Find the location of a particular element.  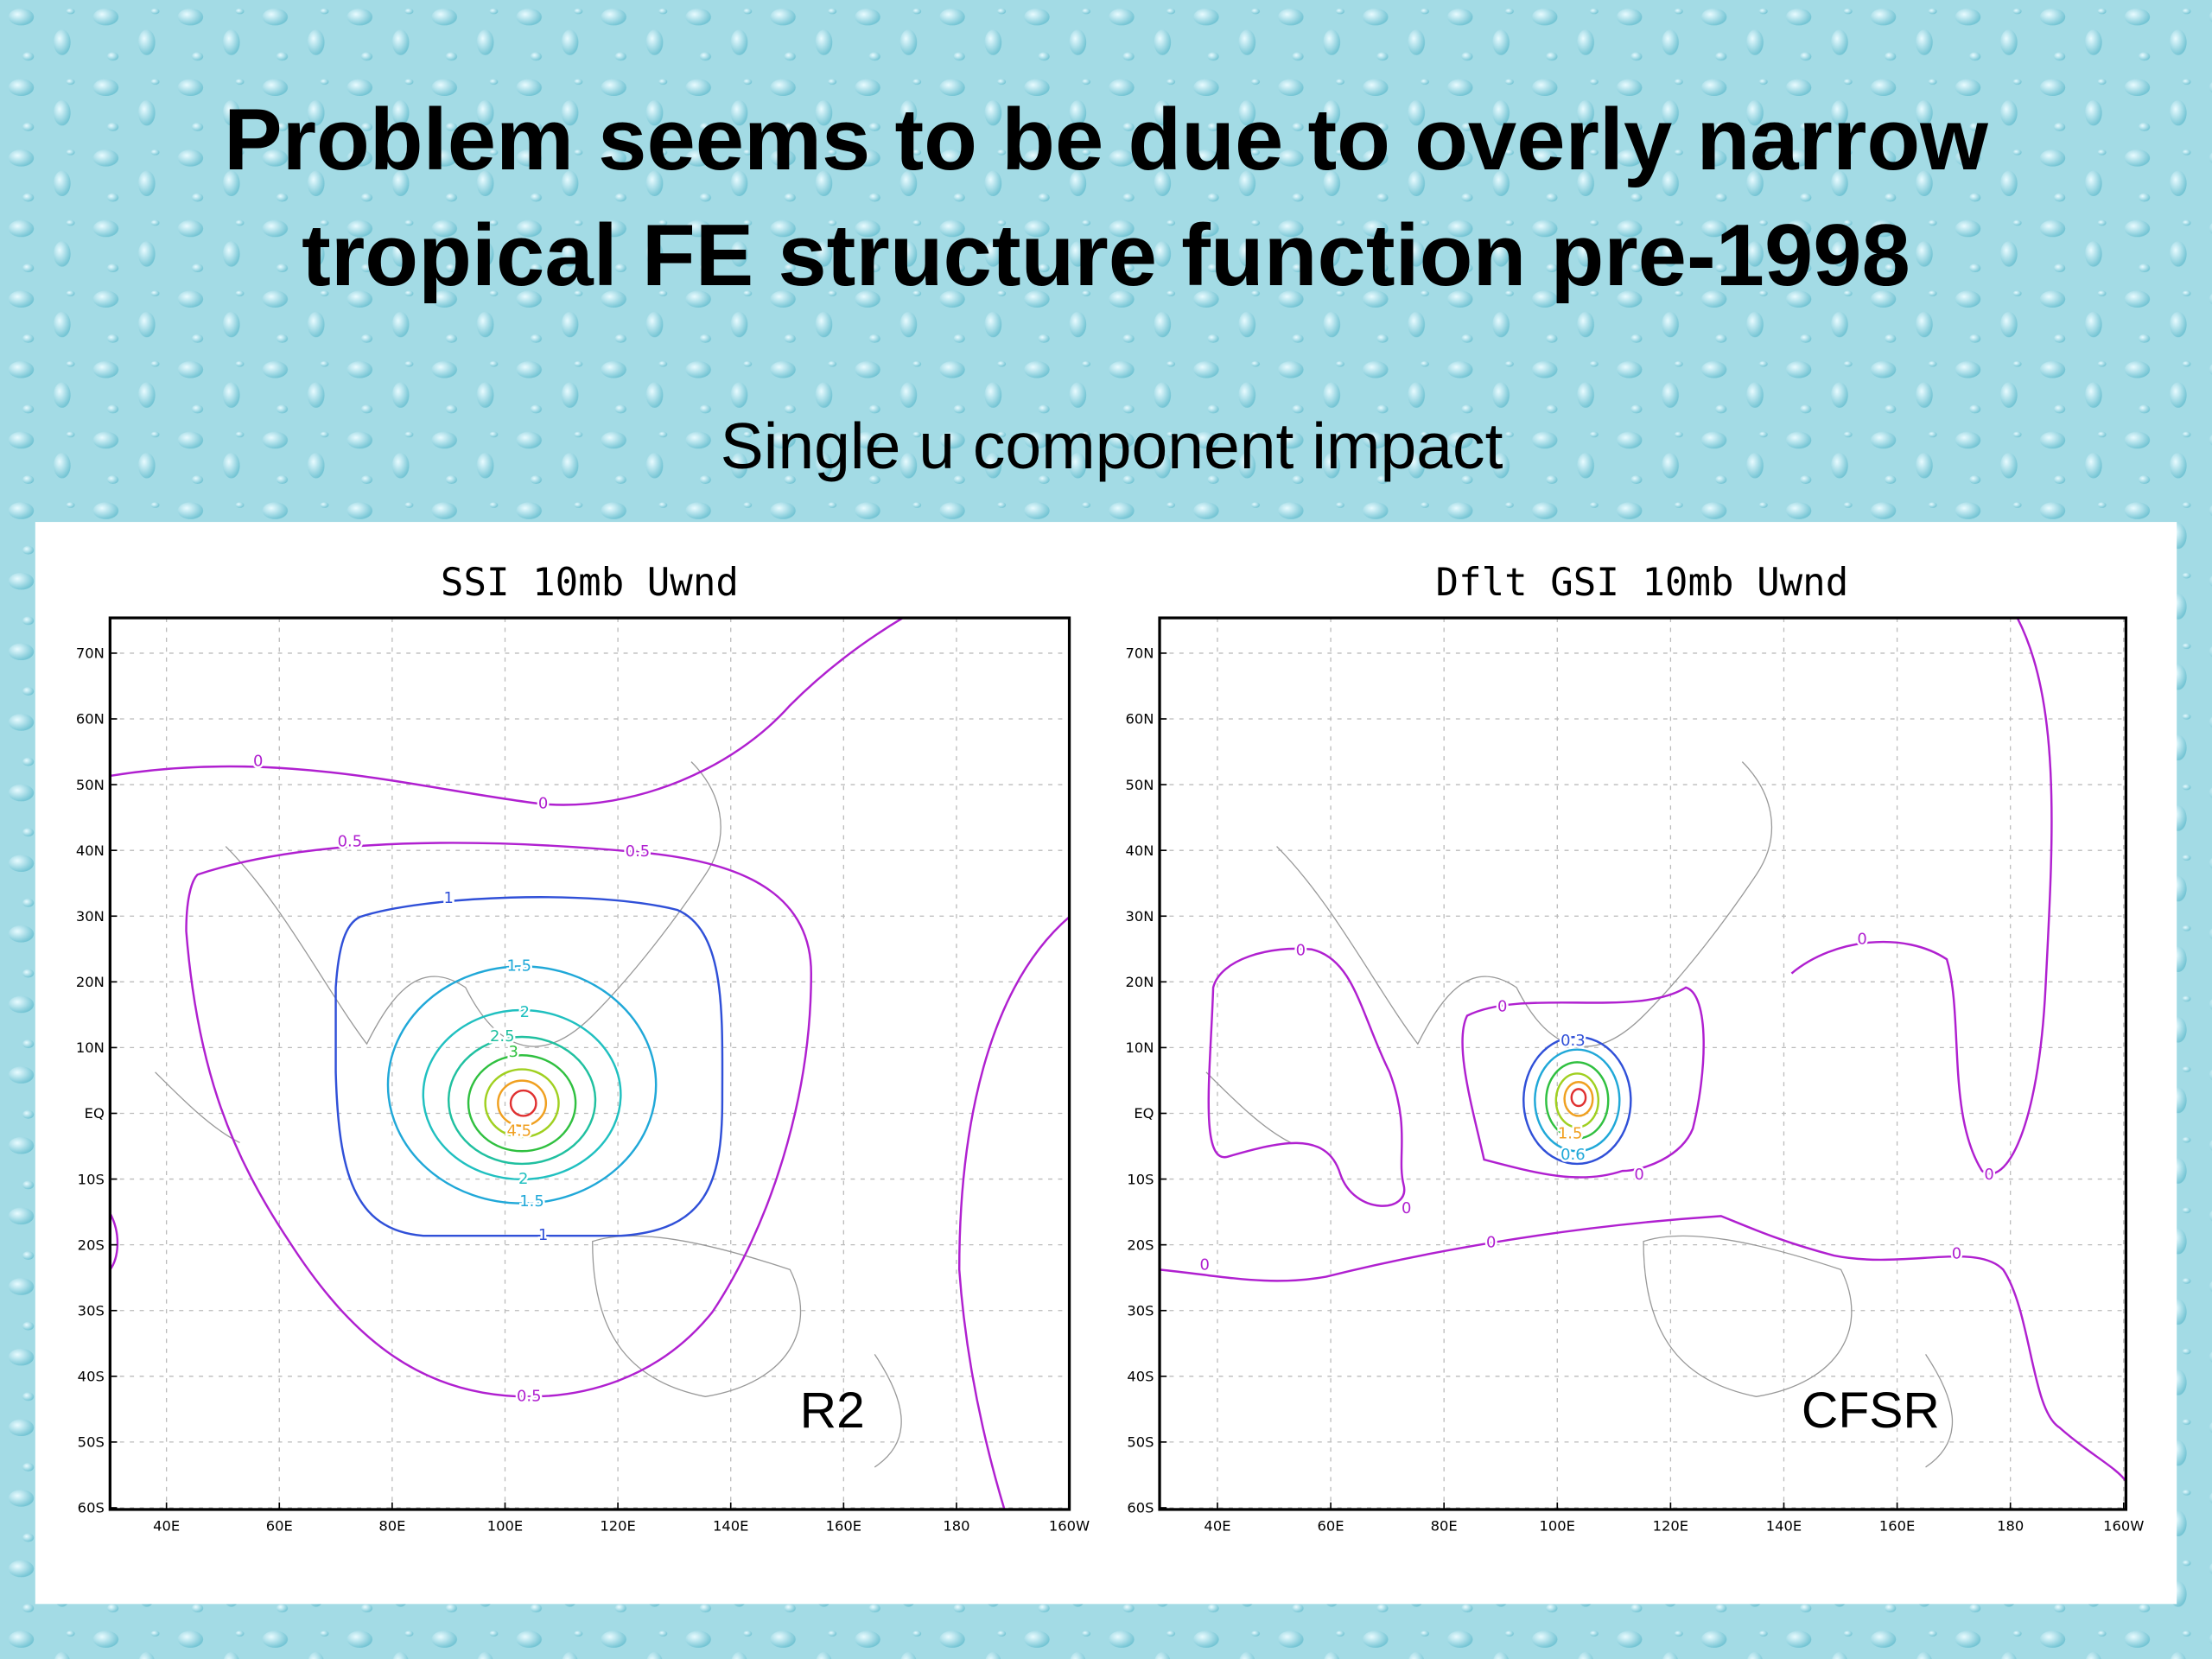

lat-tick-label: 10N is located at coordinates (1140, 1047).